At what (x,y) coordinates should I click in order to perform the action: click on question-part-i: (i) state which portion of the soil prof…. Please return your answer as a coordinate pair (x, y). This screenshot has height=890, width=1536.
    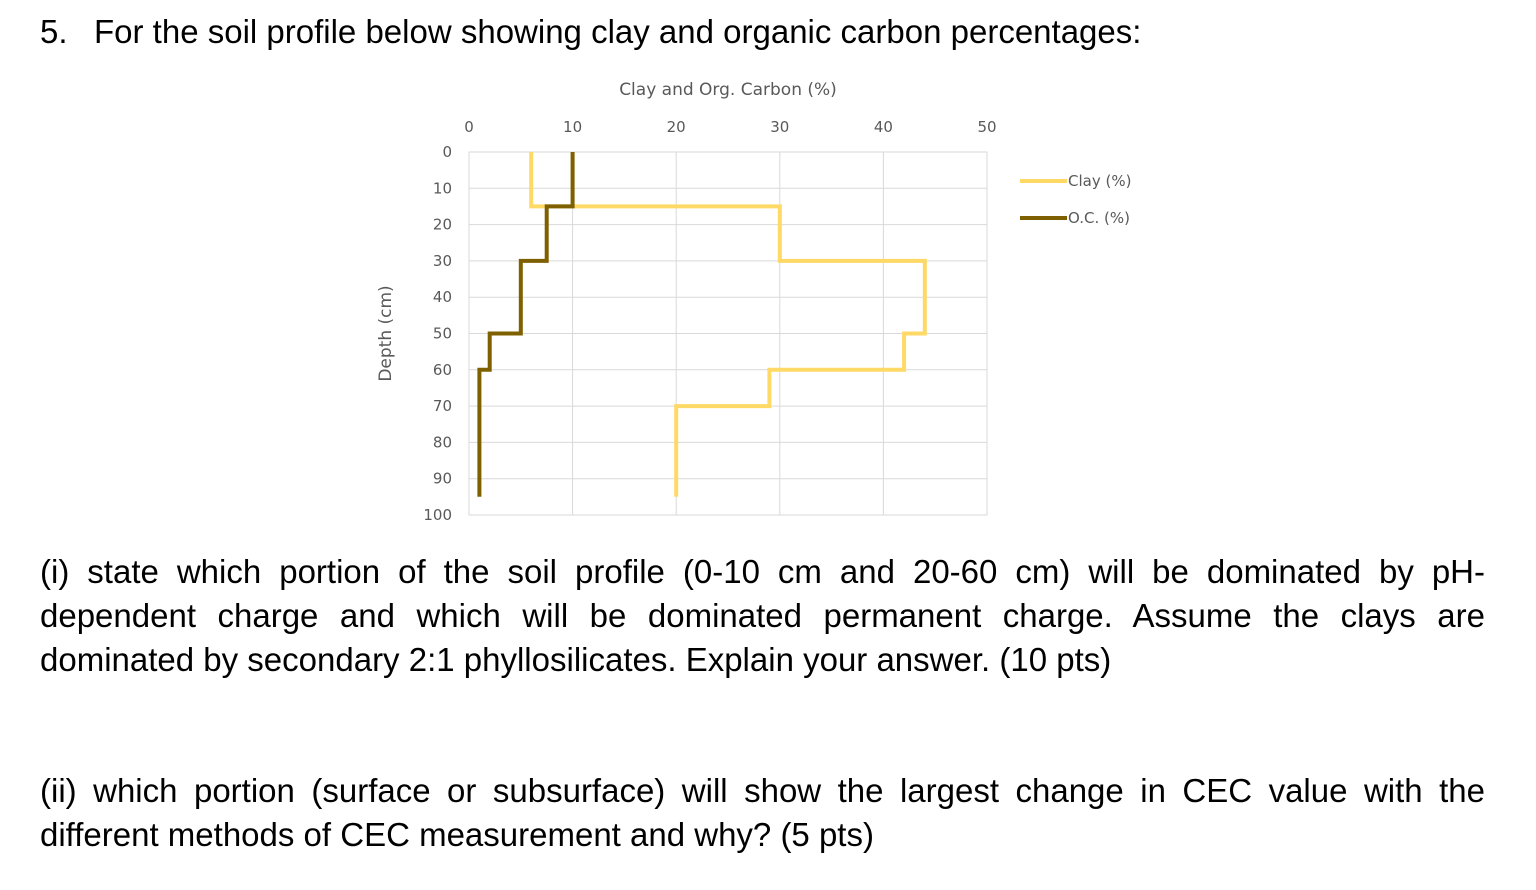
    Looking at the image, I should click on (762, 615).